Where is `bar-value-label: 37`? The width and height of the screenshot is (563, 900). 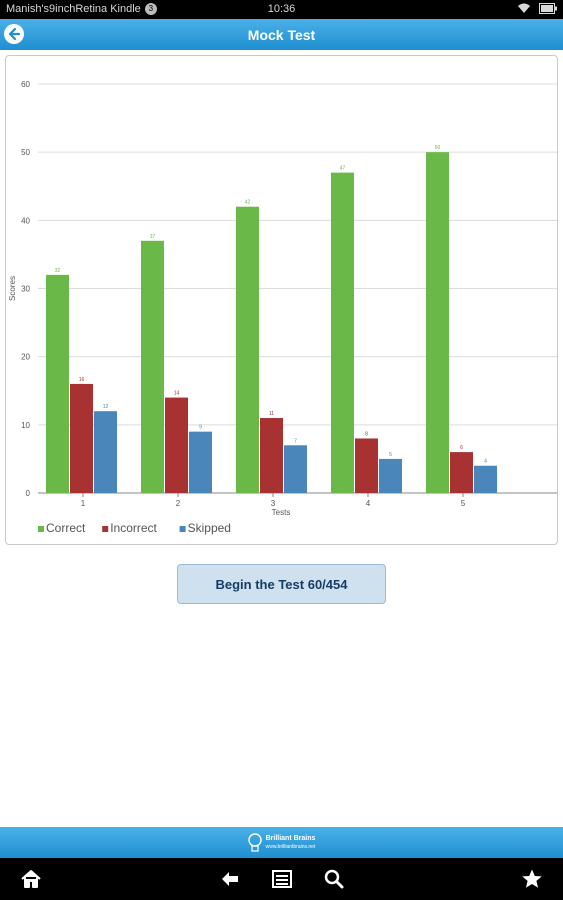 bar-value-label: 37 is located at coordinates (153, 237).